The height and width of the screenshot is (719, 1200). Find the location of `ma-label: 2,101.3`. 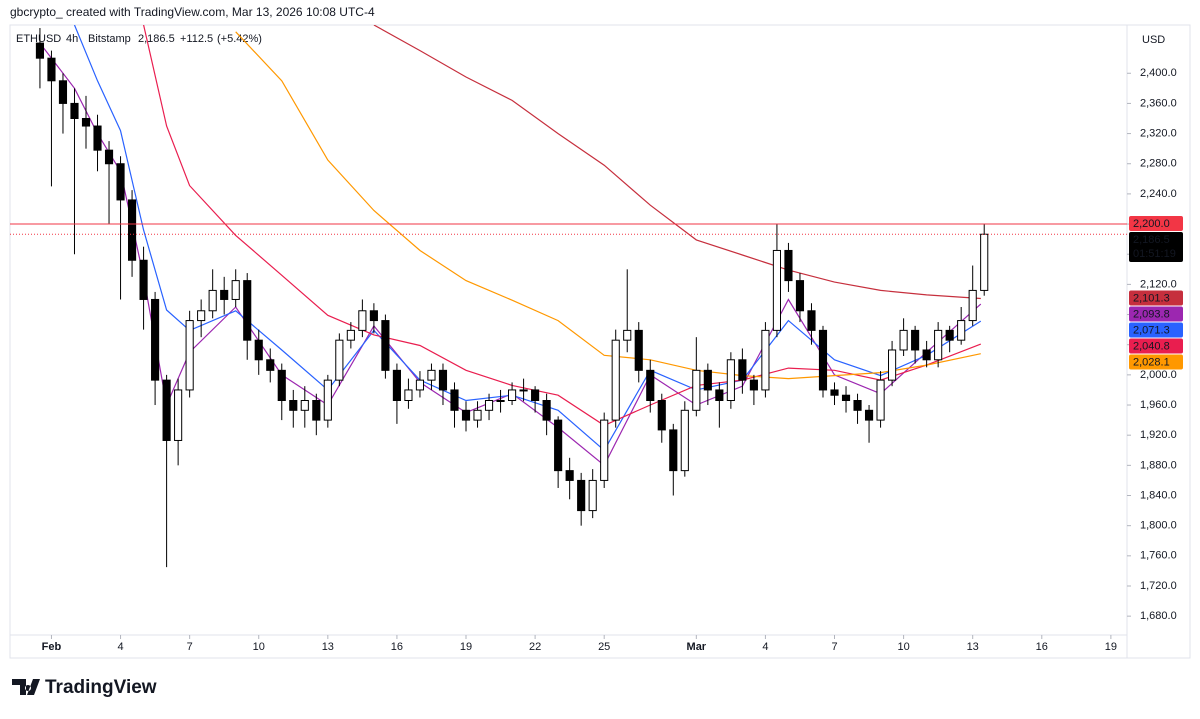

ma-label: 2,101.3 is located at coordinates (1151, 298).